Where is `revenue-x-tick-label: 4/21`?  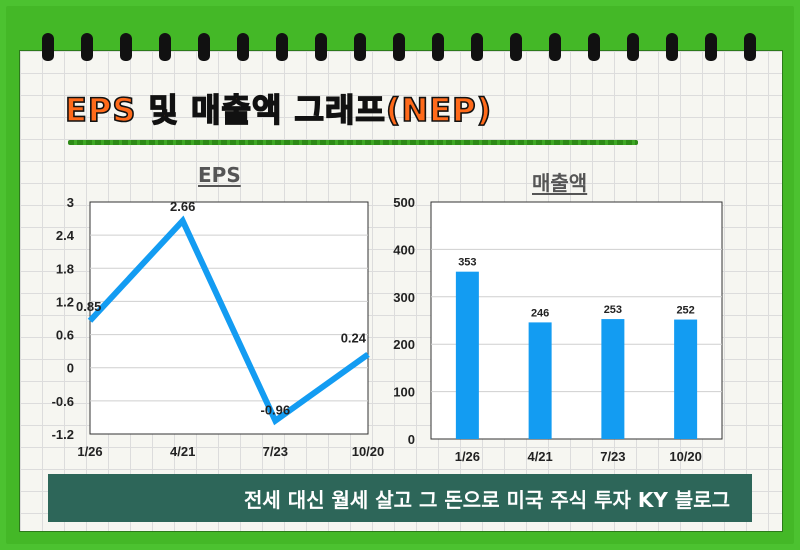 revenue-x-tick-label: 4/21 is located at coordinates (539, 456).